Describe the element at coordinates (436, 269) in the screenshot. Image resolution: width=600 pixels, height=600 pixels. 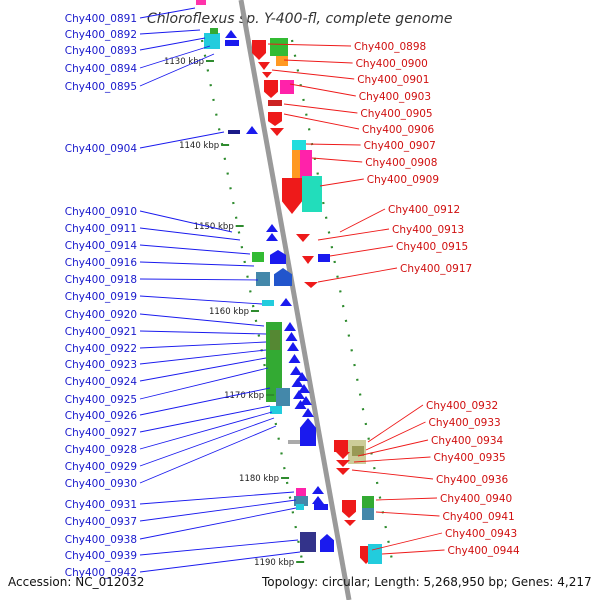
I see `gene-label-right: Chy400_0917` at that location.